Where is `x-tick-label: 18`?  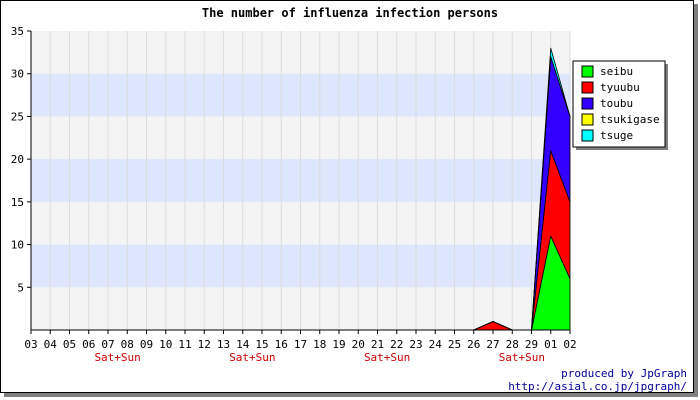
x-tick-label: 18 is located at coordinates (319, 344).